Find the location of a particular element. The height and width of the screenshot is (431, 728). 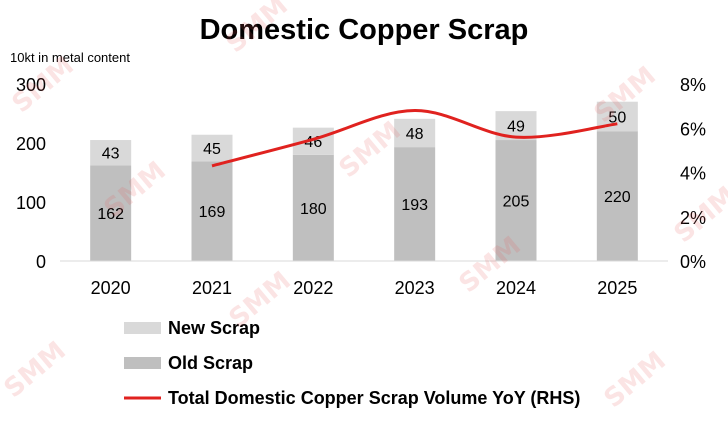

x-tick-label: 2023 is located at coordinates (415, 288).